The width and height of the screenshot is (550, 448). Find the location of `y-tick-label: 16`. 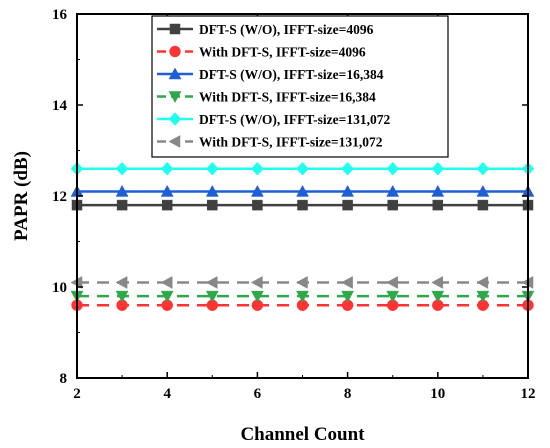

y-tick-label: 16 is located at coordinates (60, 15).